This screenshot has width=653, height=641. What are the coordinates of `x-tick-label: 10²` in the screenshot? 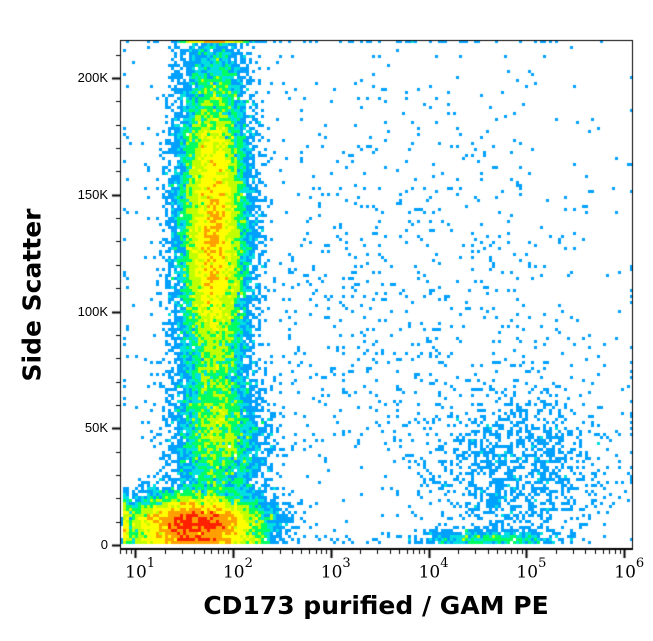 It's located at (237, 569).